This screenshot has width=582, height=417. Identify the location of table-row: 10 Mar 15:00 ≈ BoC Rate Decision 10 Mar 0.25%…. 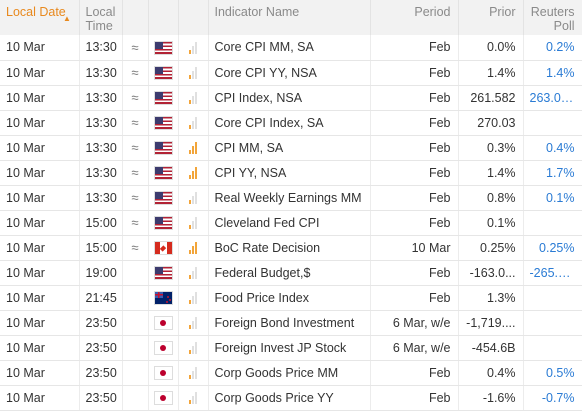
(291, 248).